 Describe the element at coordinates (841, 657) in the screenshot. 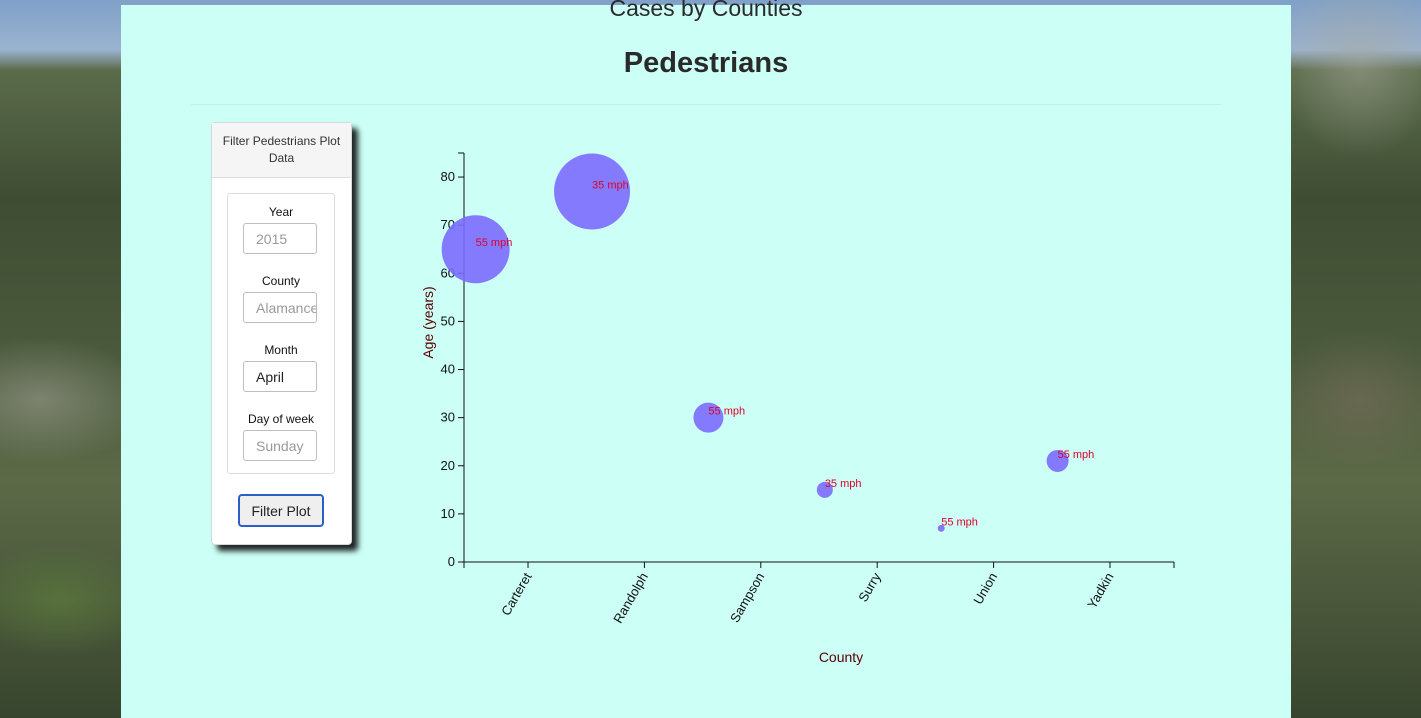

I see `x-axis-title: County` at that location.